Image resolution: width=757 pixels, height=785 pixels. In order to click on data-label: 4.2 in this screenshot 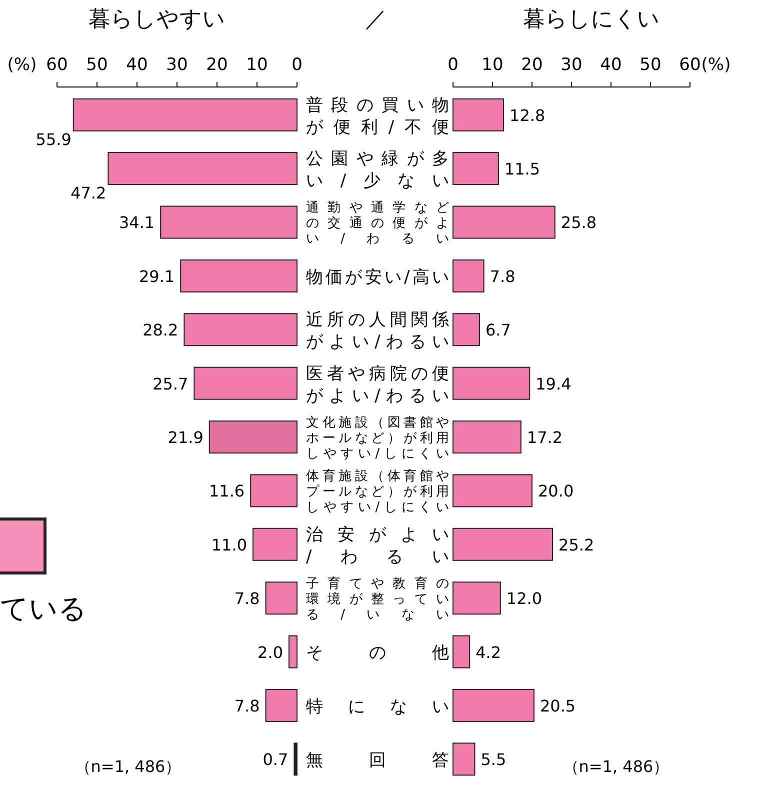, I will do `click(489, 652)`.